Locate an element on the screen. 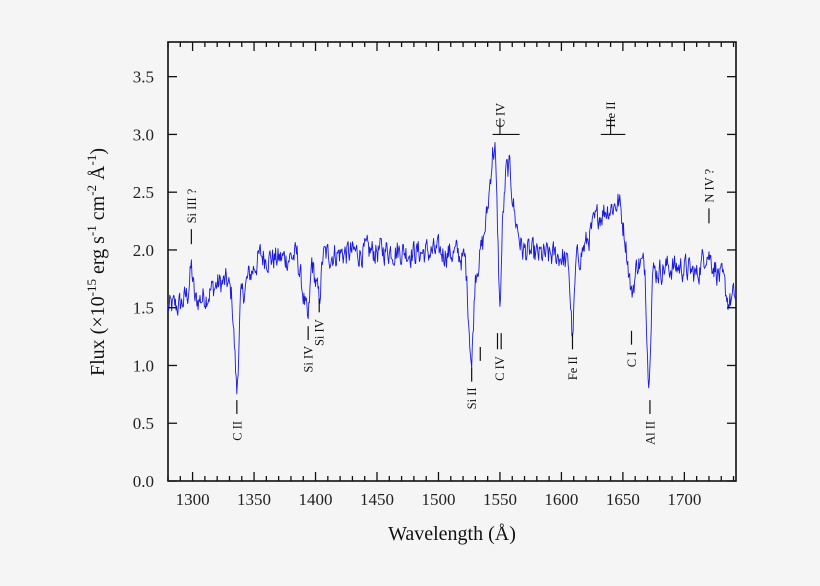 Image resolution: width=820 pixels, height=586 pixels. annotation-label: Fe II is located at coordinates (573, 368).